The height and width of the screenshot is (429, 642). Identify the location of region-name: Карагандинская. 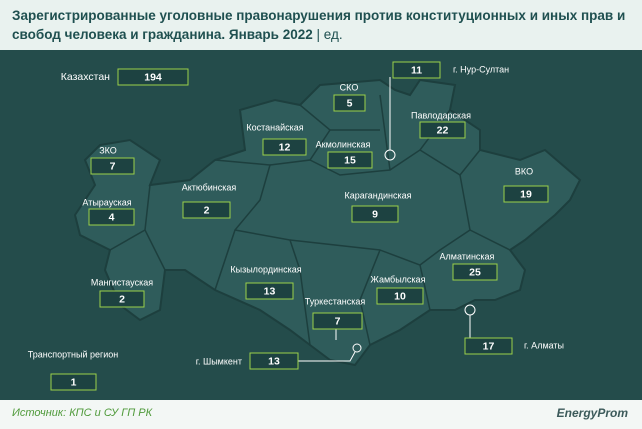
(377, 195).